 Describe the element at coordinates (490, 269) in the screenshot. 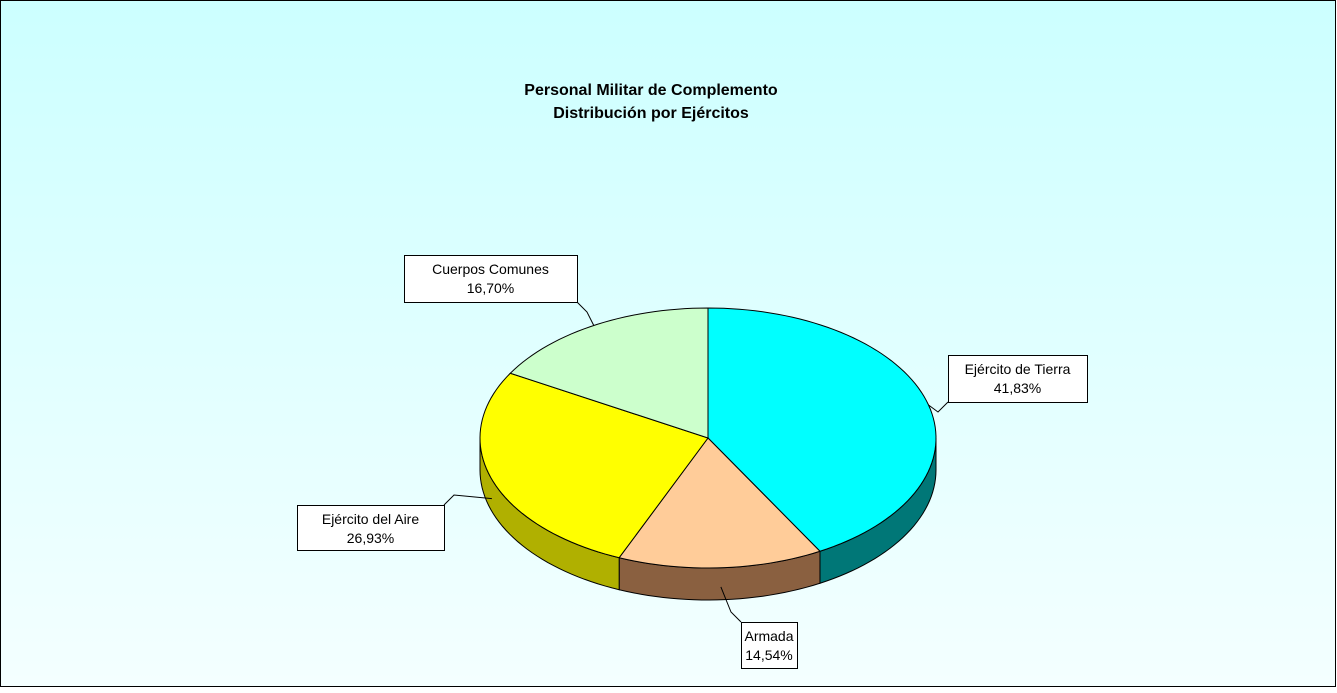

I see `label-name: Cuerpos Comunes` at that location.